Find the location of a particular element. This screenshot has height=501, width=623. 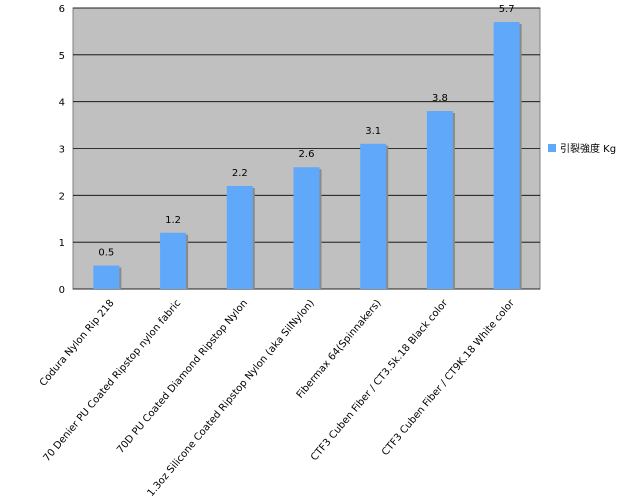

y-tick-label: 2 is located at coordinates (62, 196).